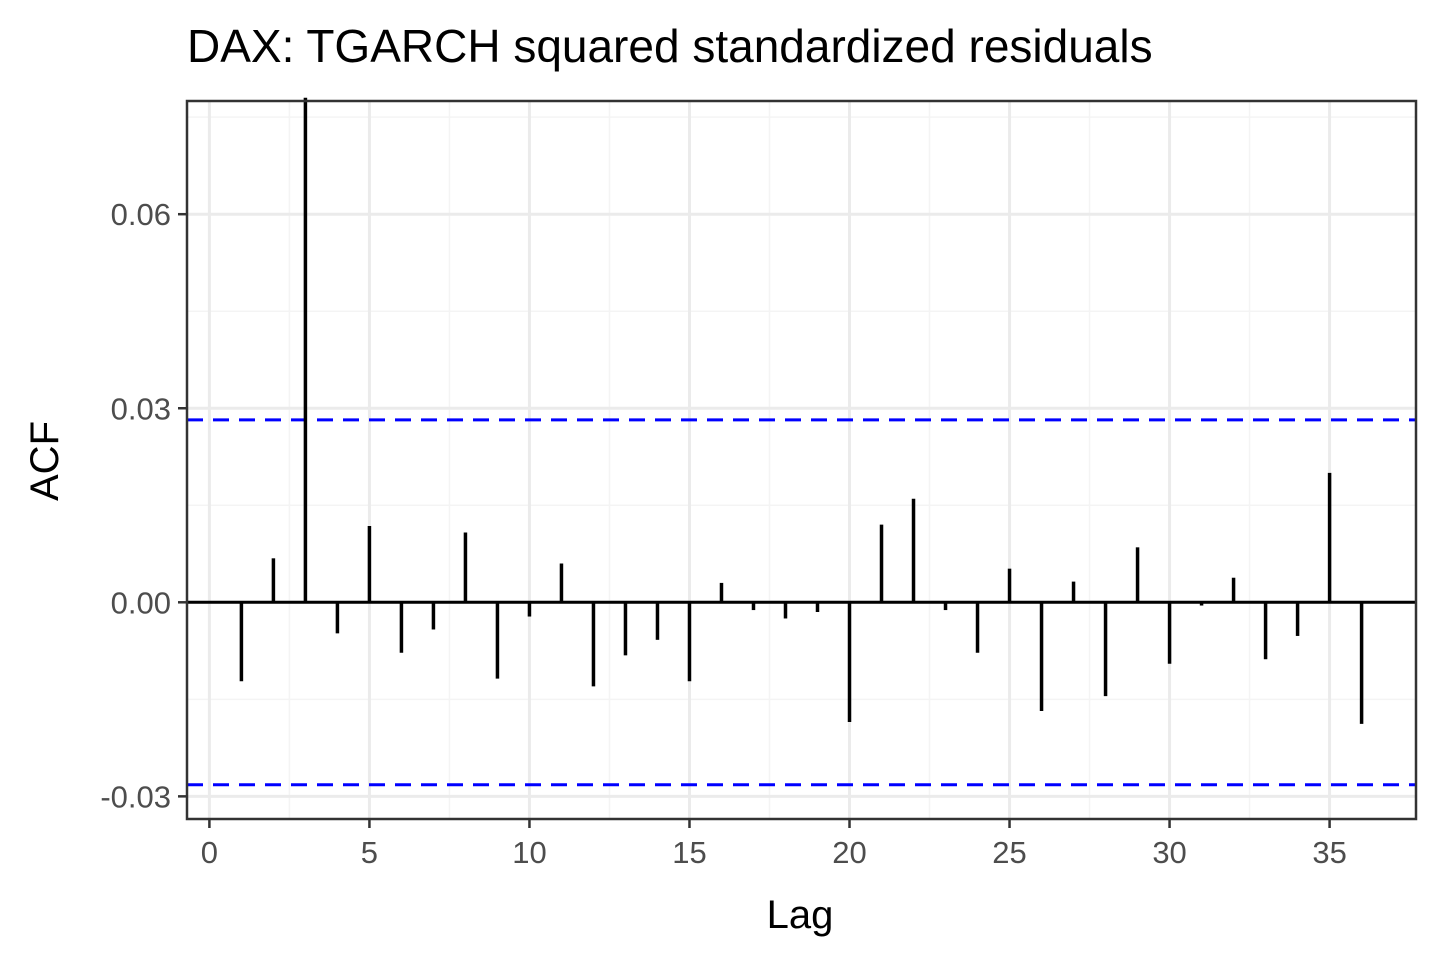 This screenshot has height=960, width=1440. Describe the element at coordinates (529, 852) in the screenshot. I see `x-tick-label: 10` at that location.